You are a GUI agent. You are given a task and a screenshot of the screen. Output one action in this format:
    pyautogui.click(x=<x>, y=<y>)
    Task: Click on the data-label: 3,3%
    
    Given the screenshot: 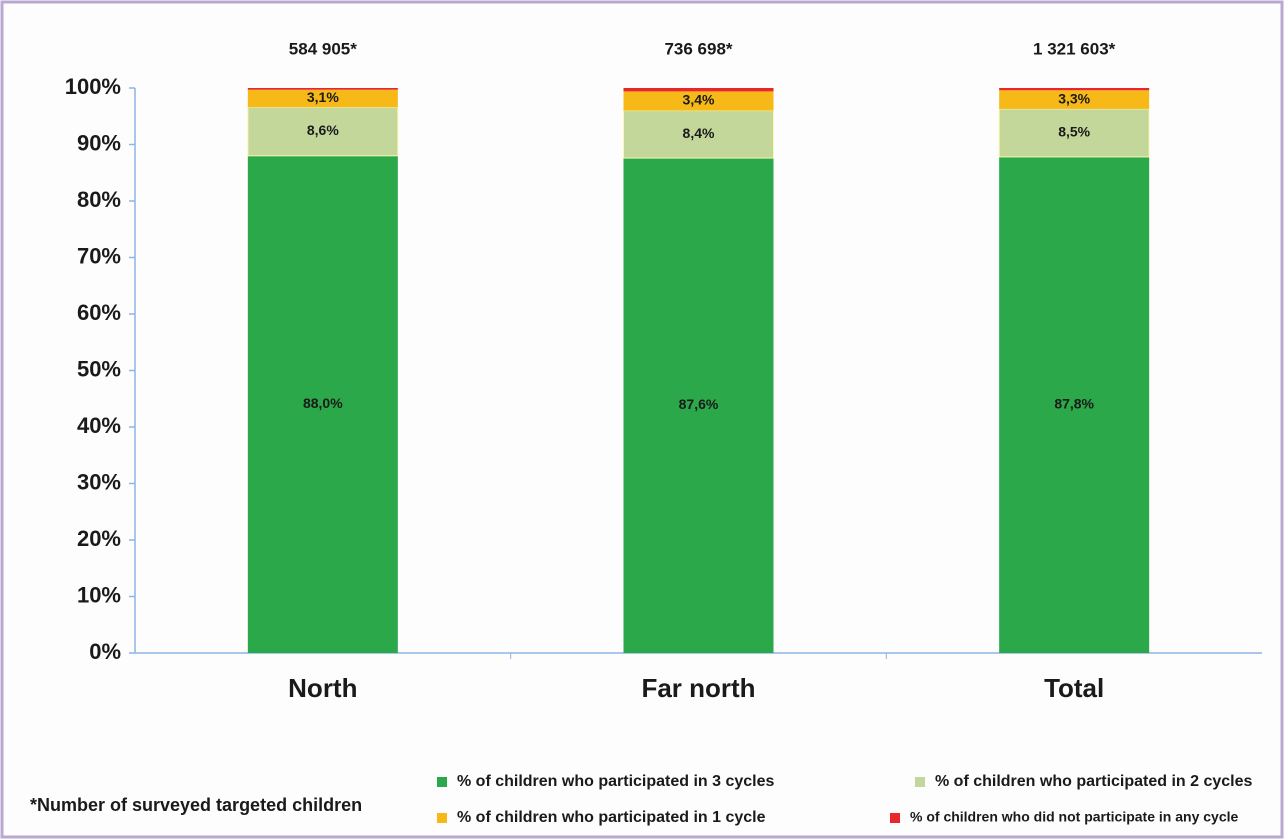 What is the action you would take?
    pyautogui.click(x=1074, y=98)
    